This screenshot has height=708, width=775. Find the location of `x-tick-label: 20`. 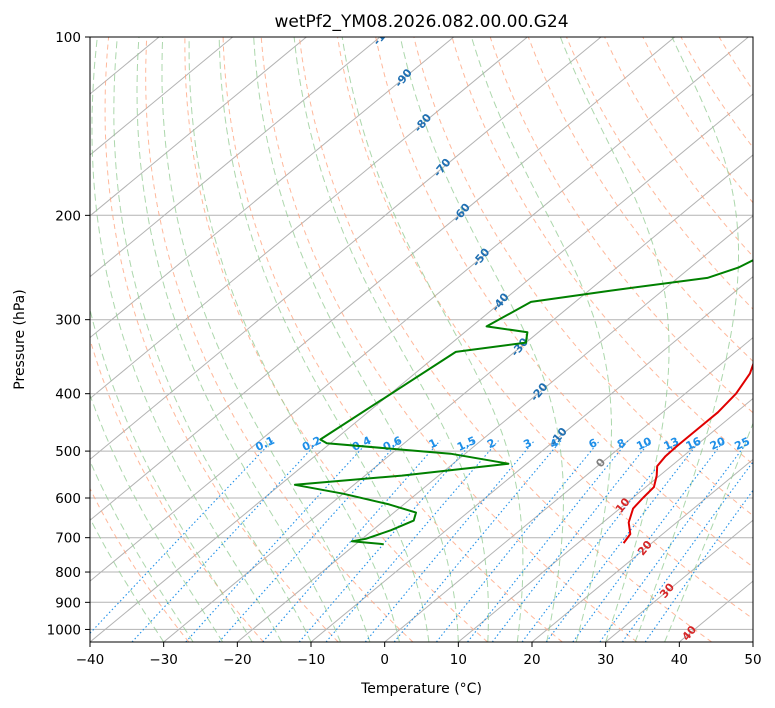

x-tick-label: 20 is located at coordinates (531, 660).